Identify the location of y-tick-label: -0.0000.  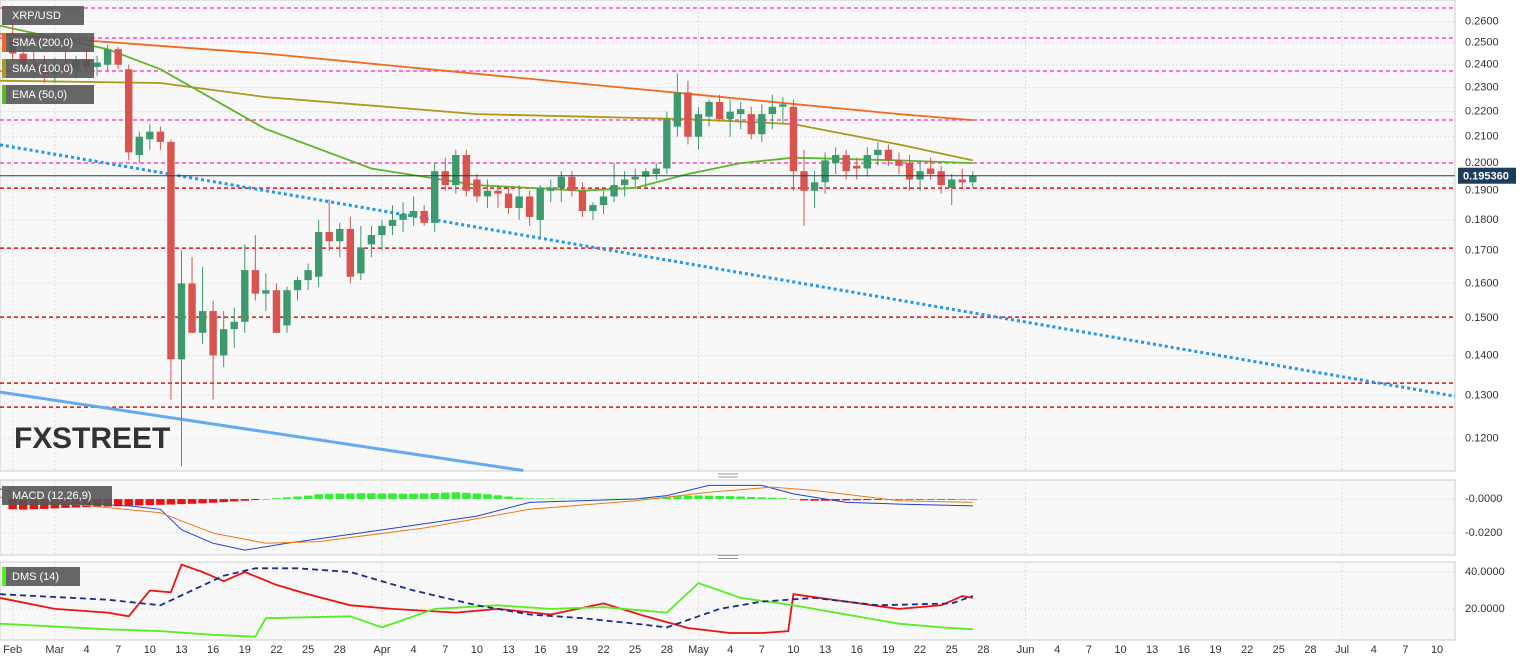
(1483, 499).